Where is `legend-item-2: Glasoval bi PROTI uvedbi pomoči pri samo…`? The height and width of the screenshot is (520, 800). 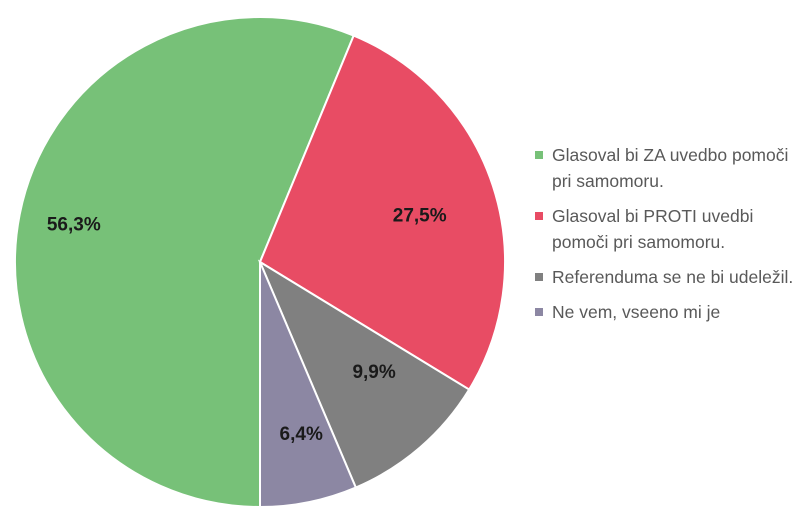 legend-item-2: Glasoval bi PROTI uvedbi pomoči pri samo… is located at coordinates (665, 229).